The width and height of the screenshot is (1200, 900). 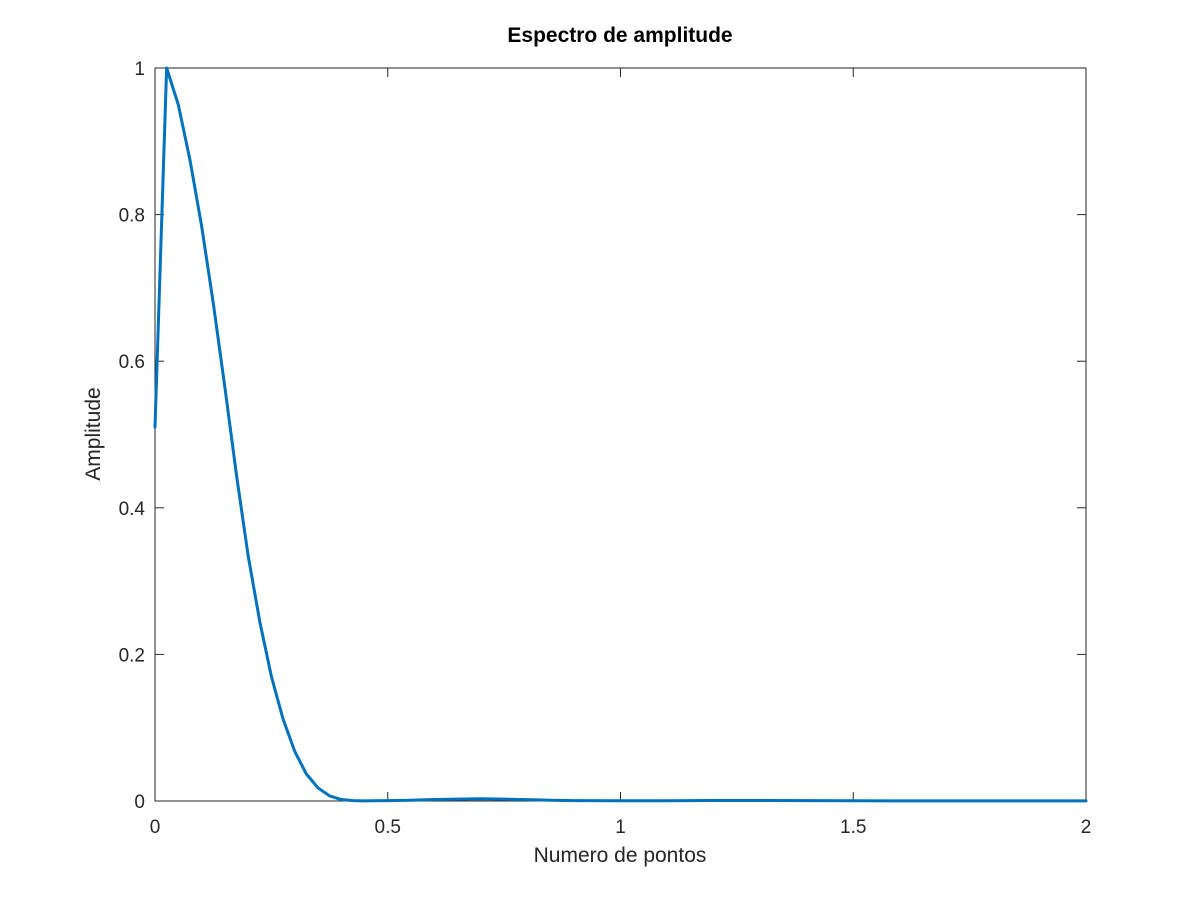 I want to click on y-axis-label: Amplitude, so click(x=93, y=433).